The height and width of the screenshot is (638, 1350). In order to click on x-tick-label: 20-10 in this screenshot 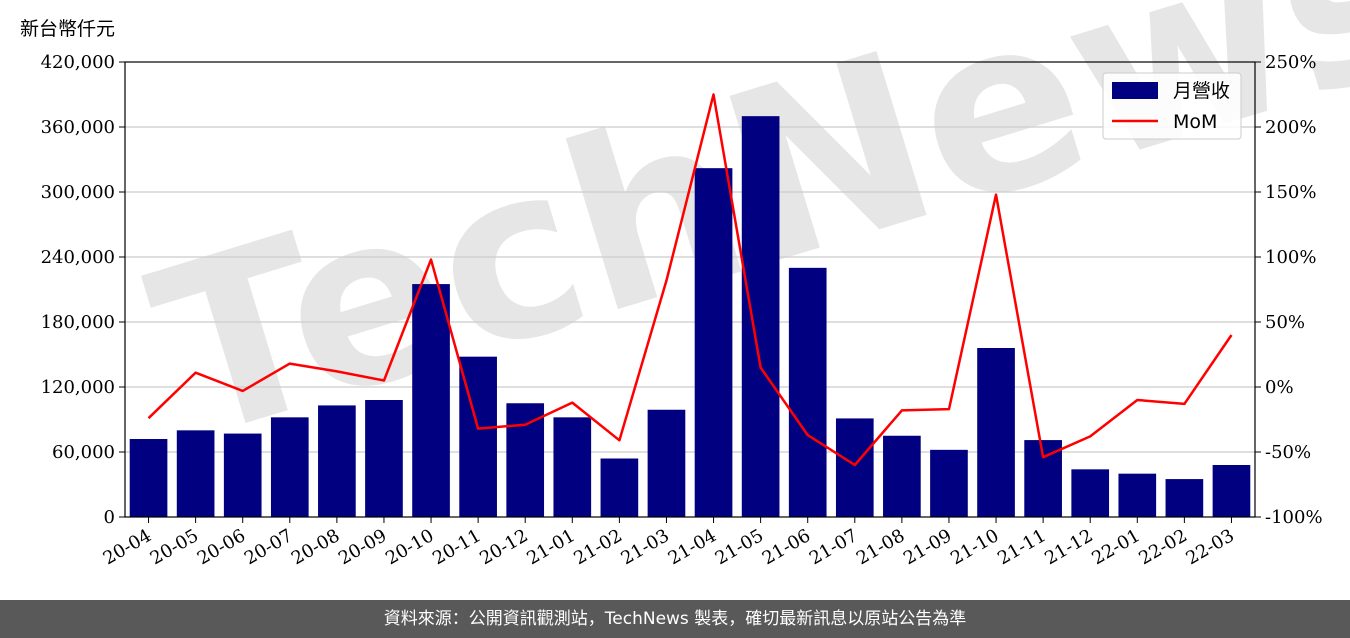, I will do `click(409, 547)`.